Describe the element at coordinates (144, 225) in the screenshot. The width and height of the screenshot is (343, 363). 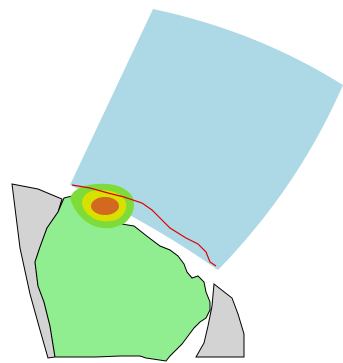
I see `boundary-line` at that location.